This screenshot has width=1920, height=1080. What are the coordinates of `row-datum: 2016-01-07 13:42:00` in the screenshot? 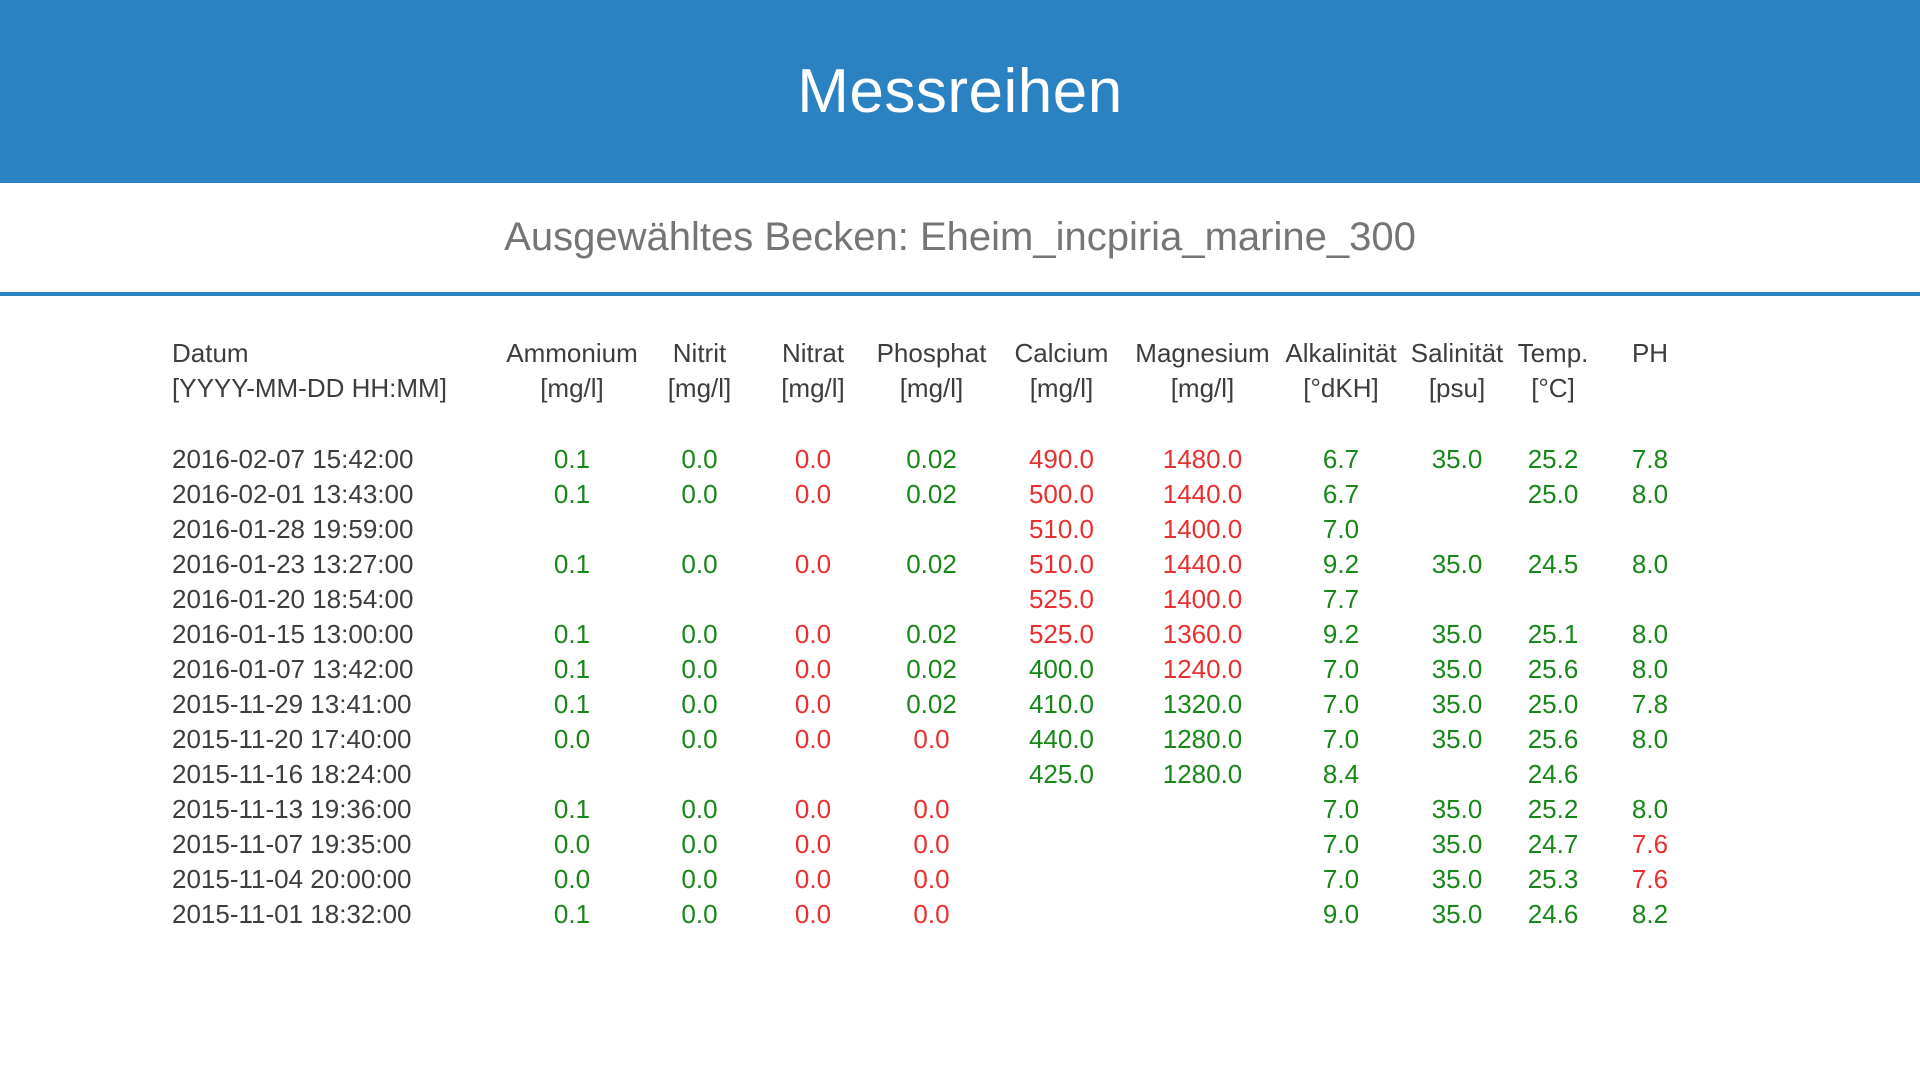 It's located at (293, 669).